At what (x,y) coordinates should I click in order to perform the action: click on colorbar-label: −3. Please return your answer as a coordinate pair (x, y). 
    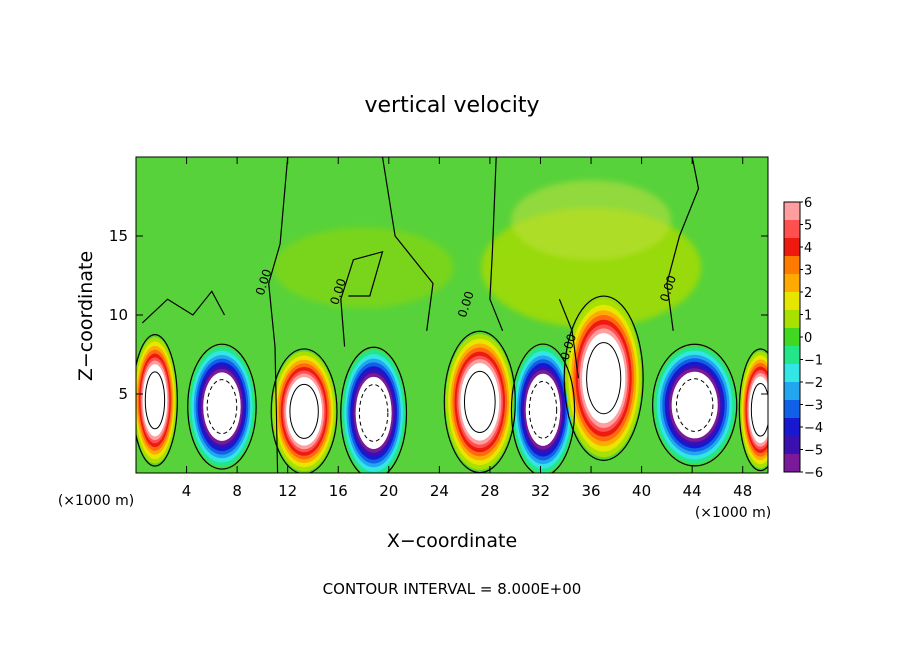
    Looking at the image, I should click on (813, 406).